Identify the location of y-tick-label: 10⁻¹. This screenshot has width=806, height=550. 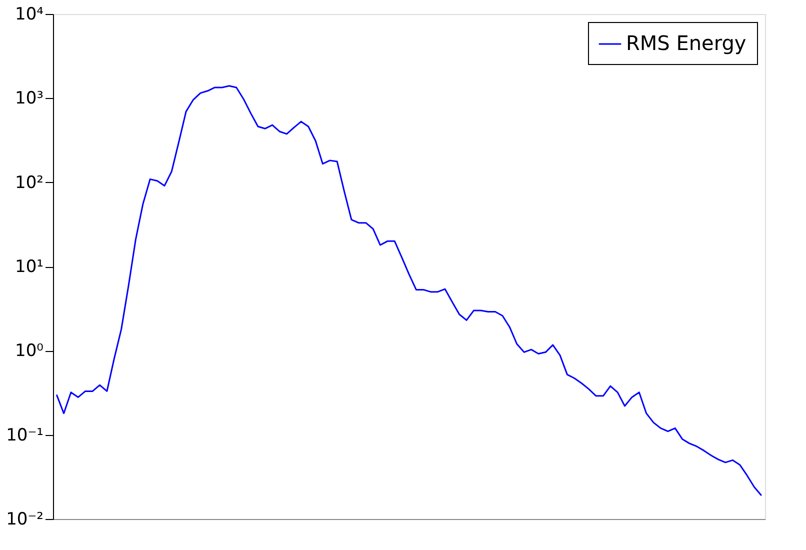
(25, 435).